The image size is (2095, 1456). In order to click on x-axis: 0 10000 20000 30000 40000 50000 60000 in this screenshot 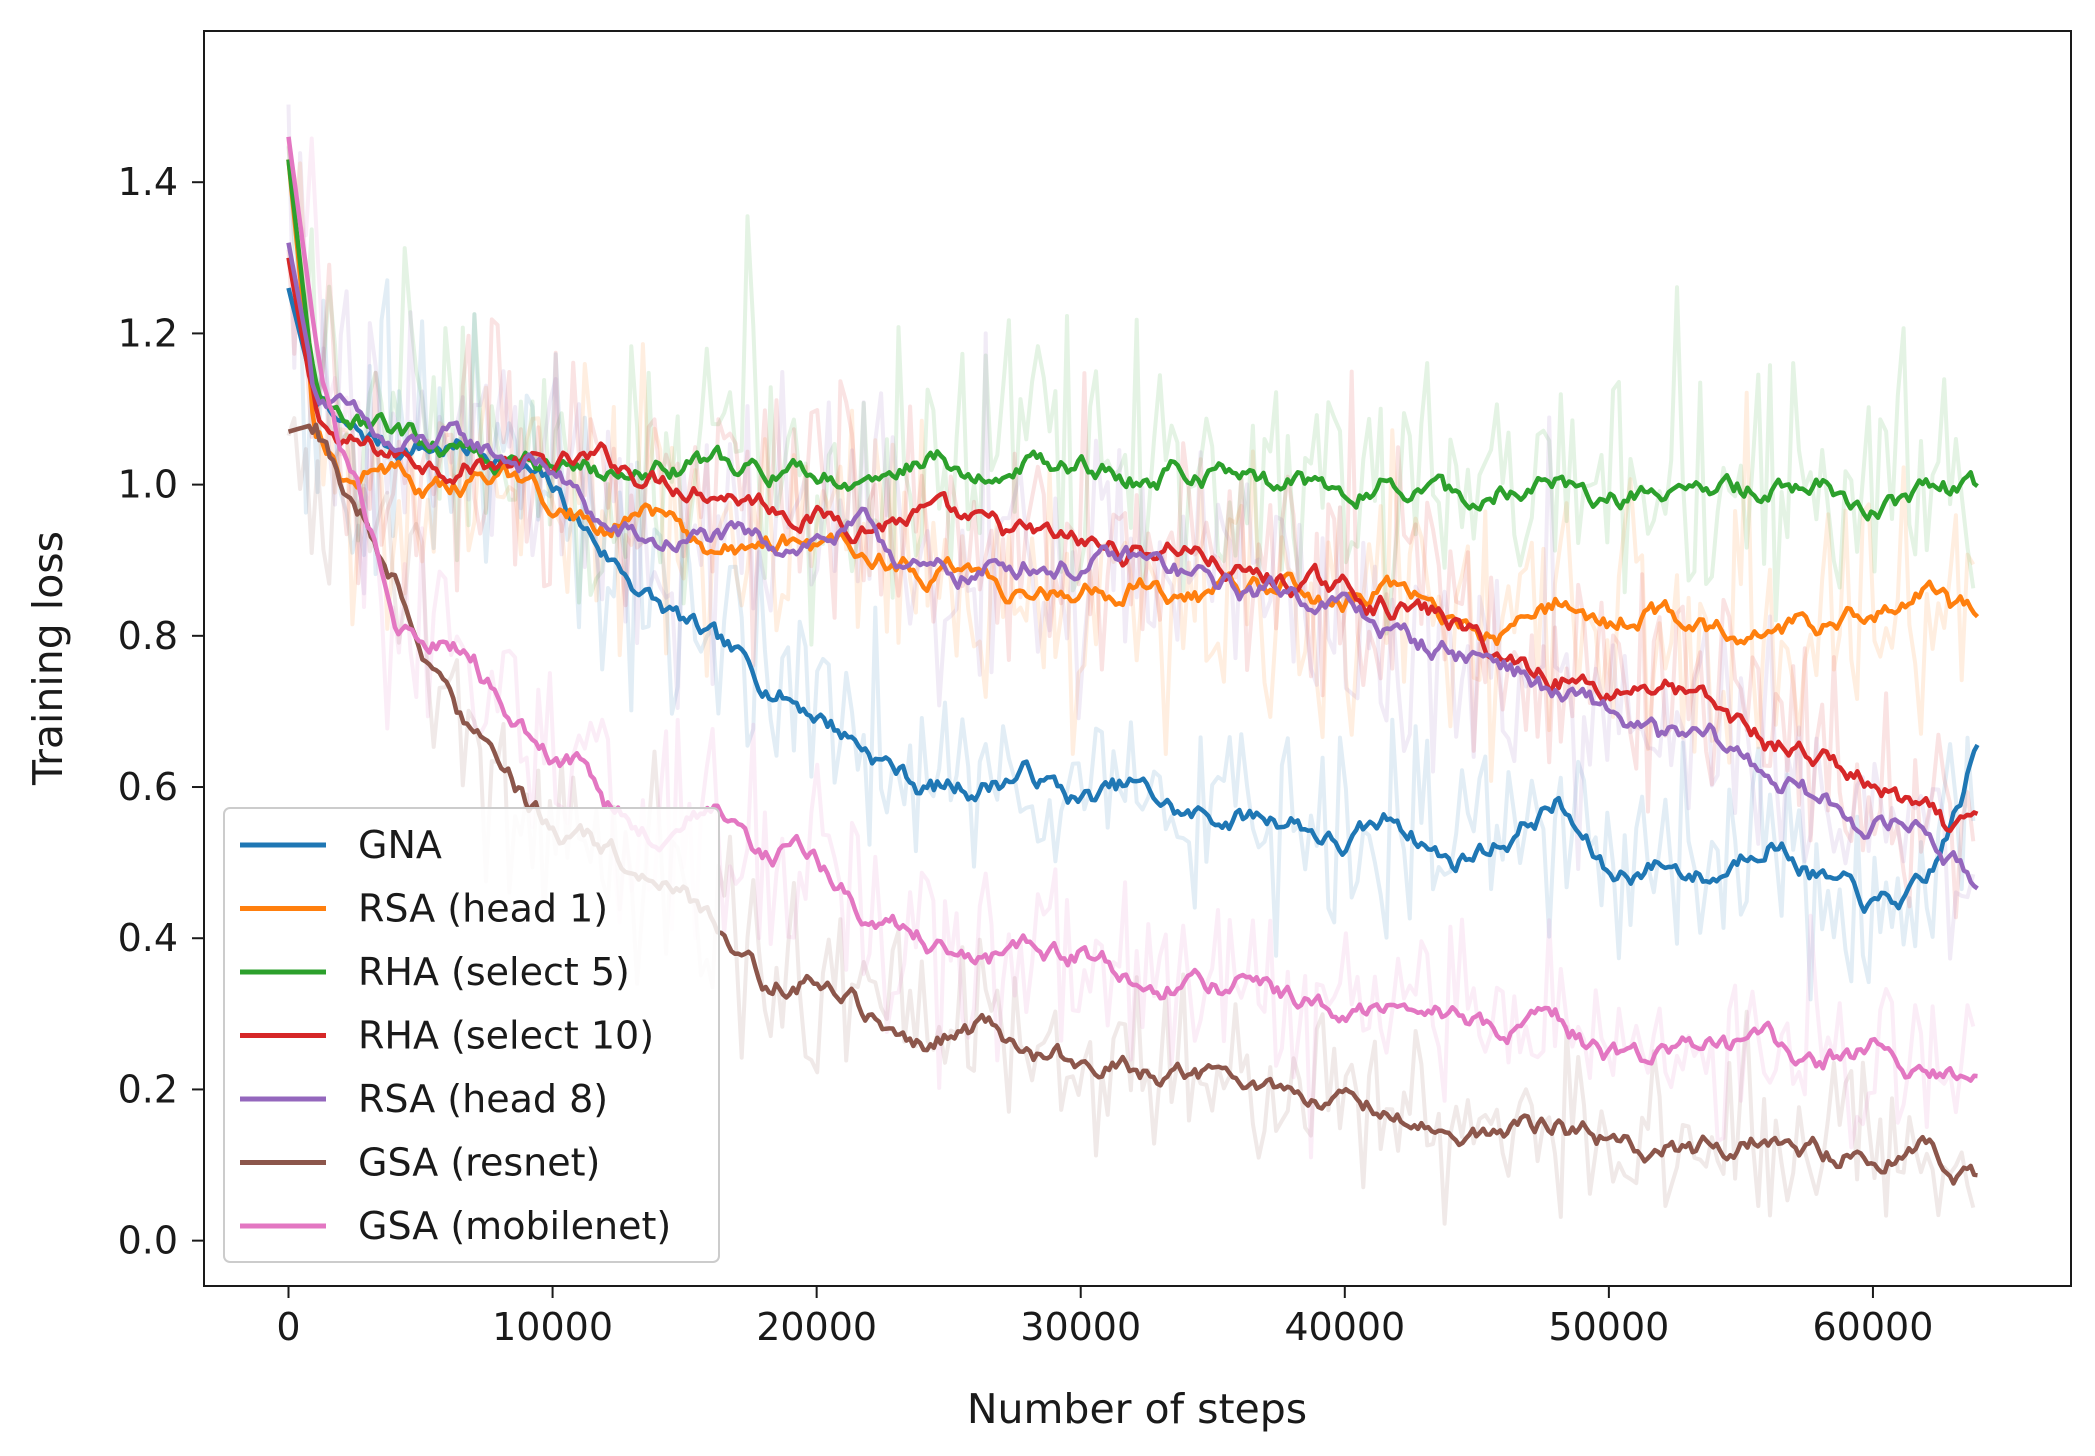, I will do `click(1104, 1317)`.